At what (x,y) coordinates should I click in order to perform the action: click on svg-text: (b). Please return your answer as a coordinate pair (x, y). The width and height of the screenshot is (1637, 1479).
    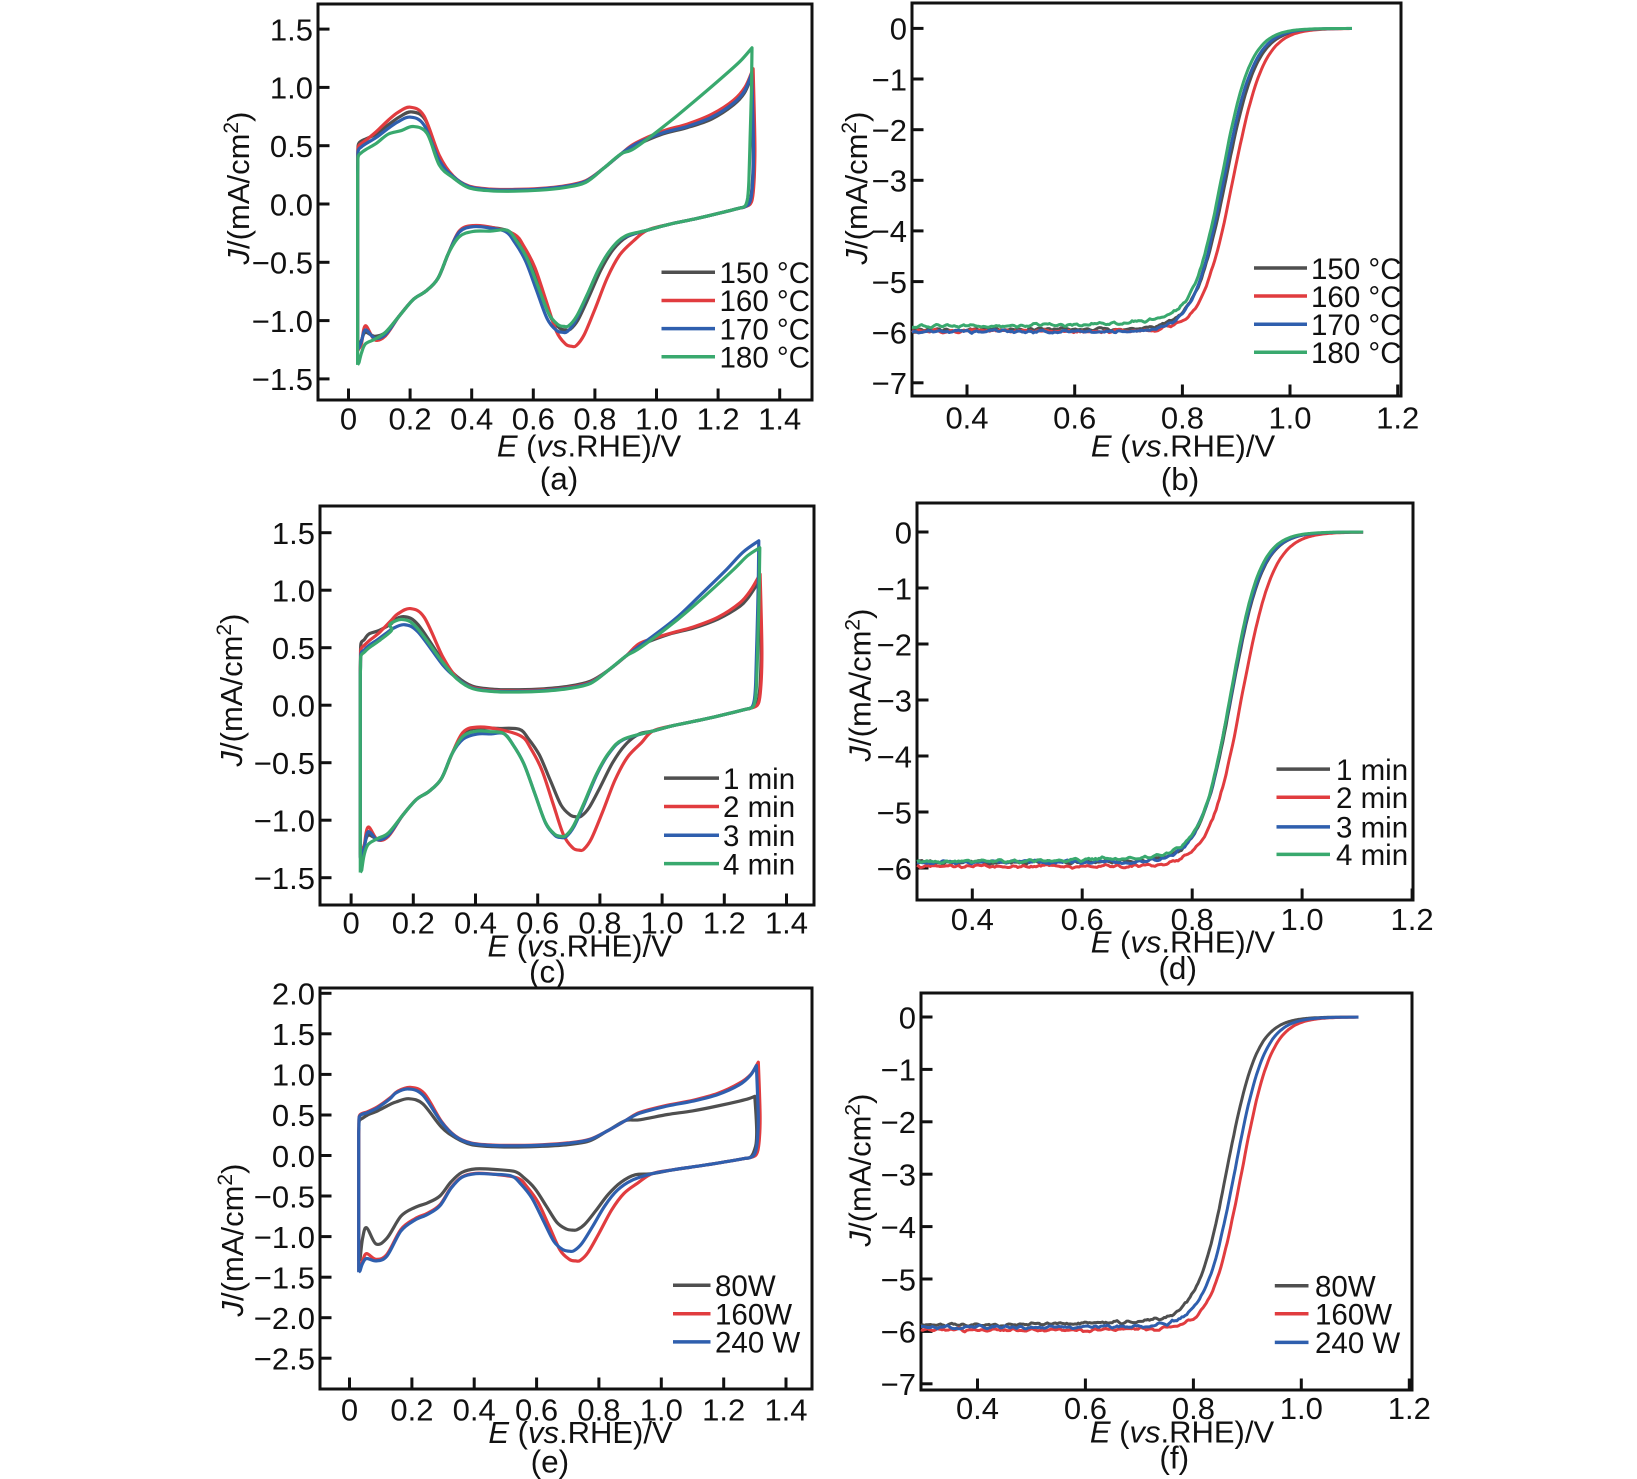
    Looking at the image, I should click on (1180, 479).